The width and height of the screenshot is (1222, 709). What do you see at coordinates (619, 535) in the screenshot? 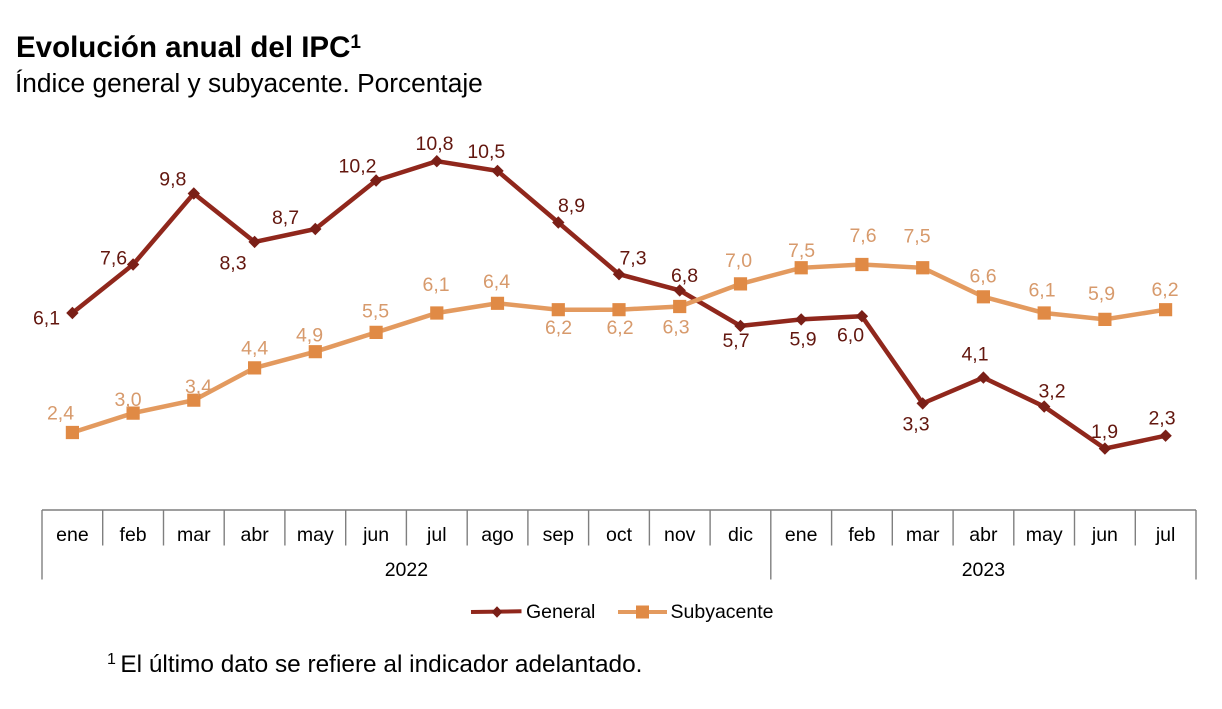
I see `svg-text: oct` at bounding box center [619, 535].